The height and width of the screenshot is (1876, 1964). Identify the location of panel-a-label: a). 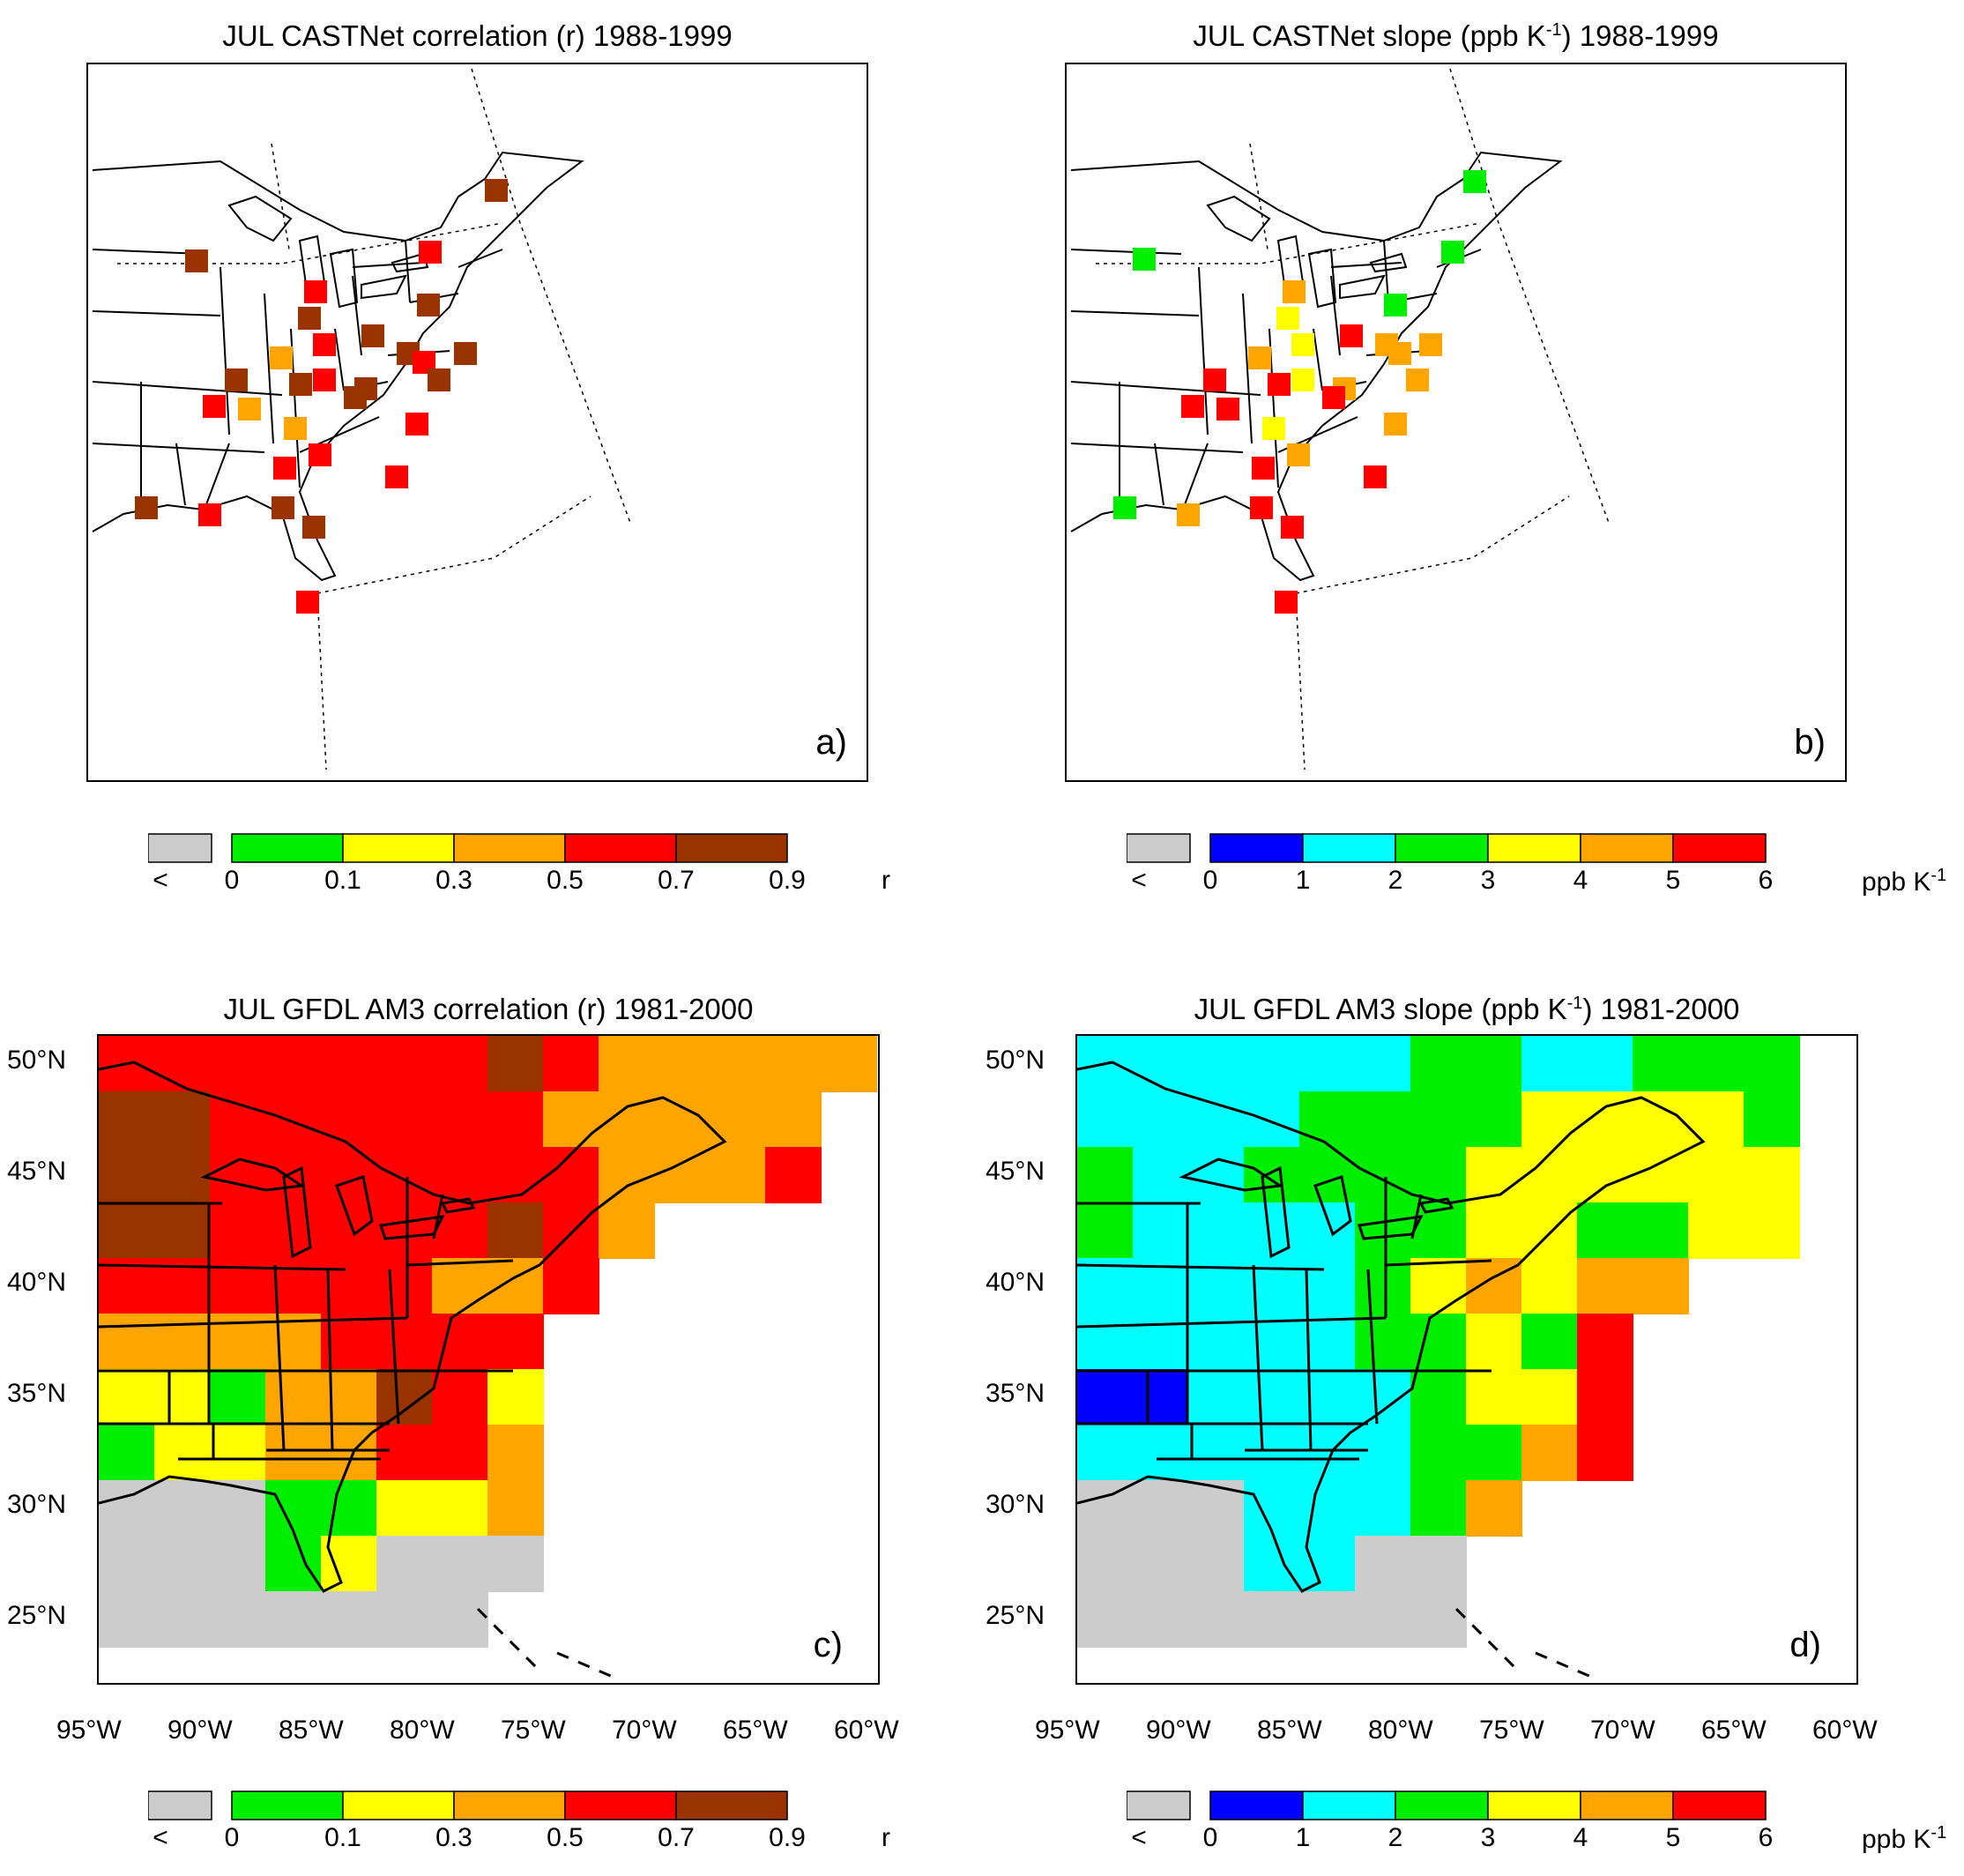
(831, 742).